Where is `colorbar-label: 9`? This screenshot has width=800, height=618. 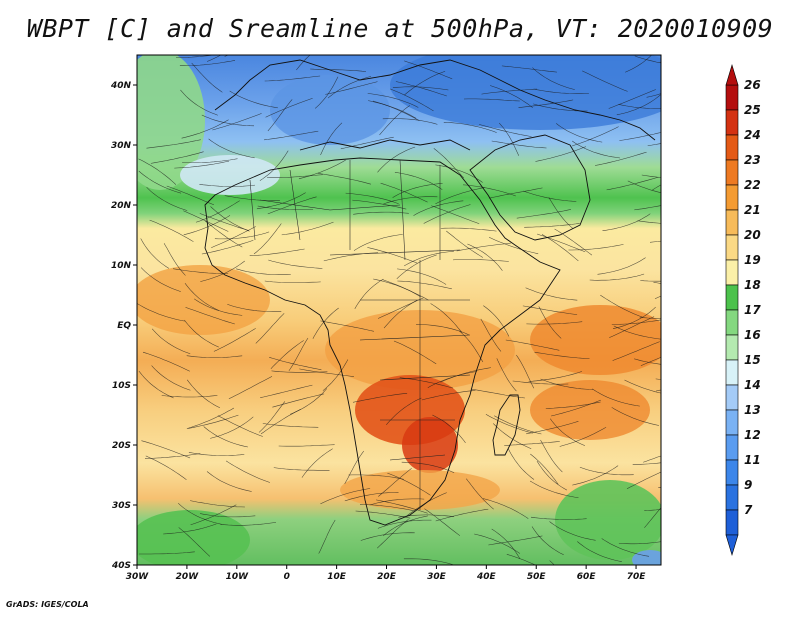 colorbar-label: 9 is located at coordinates (748, 485).